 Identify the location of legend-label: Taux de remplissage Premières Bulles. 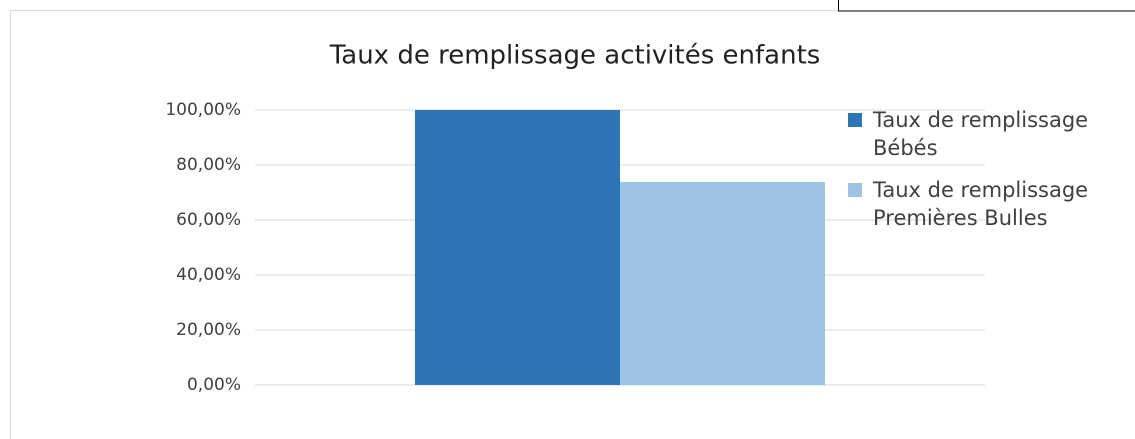
(981, 204).